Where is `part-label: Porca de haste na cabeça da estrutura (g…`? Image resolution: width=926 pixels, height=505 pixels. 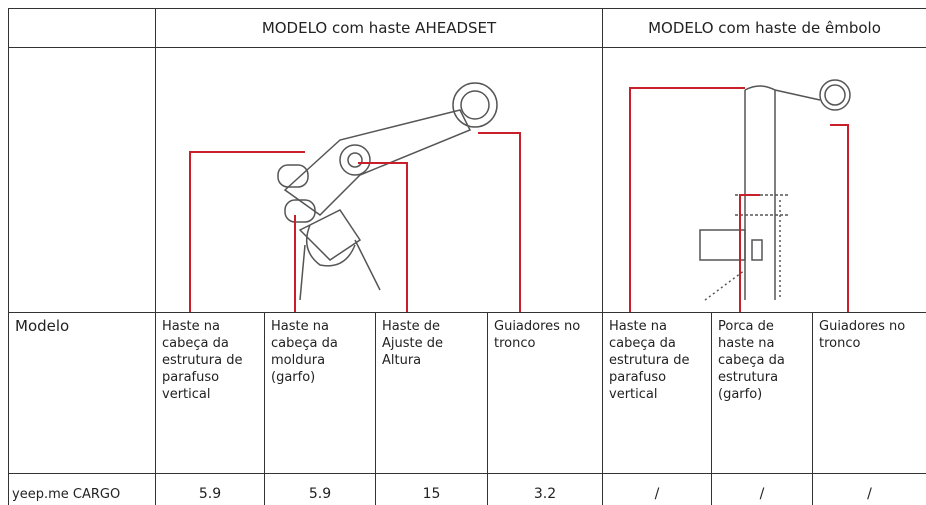
part-label: Porca de haste na cabeça da estrutura (g… is located at coordinates (762, 393).